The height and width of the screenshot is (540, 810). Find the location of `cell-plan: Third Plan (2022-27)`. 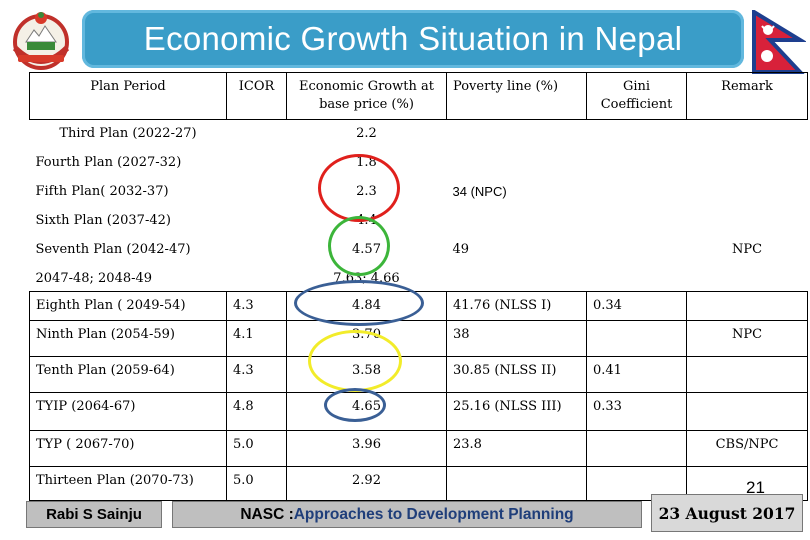

cell-plan: Third Plan (2022-27) is located at coordinates (128, 133).